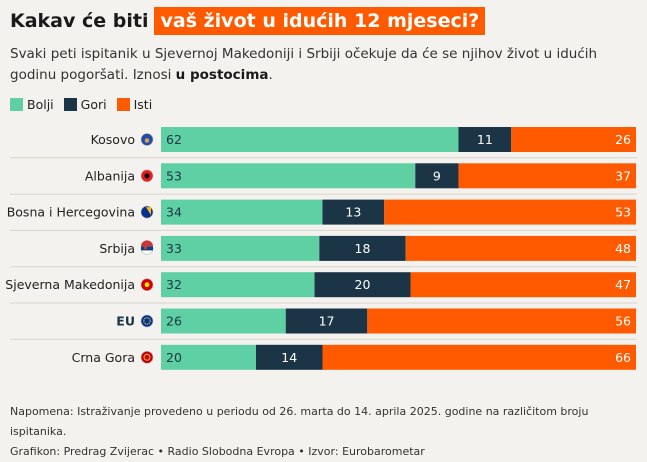 This screenshot has width=647, height=462. I want to click on eu-flag-stars, so click(147, 321).